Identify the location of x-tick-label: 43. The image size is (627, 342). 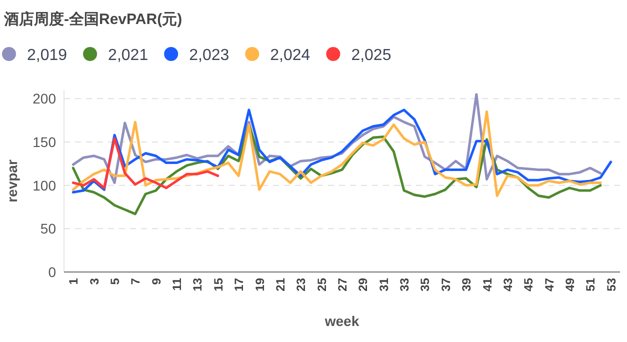
(507, 285).